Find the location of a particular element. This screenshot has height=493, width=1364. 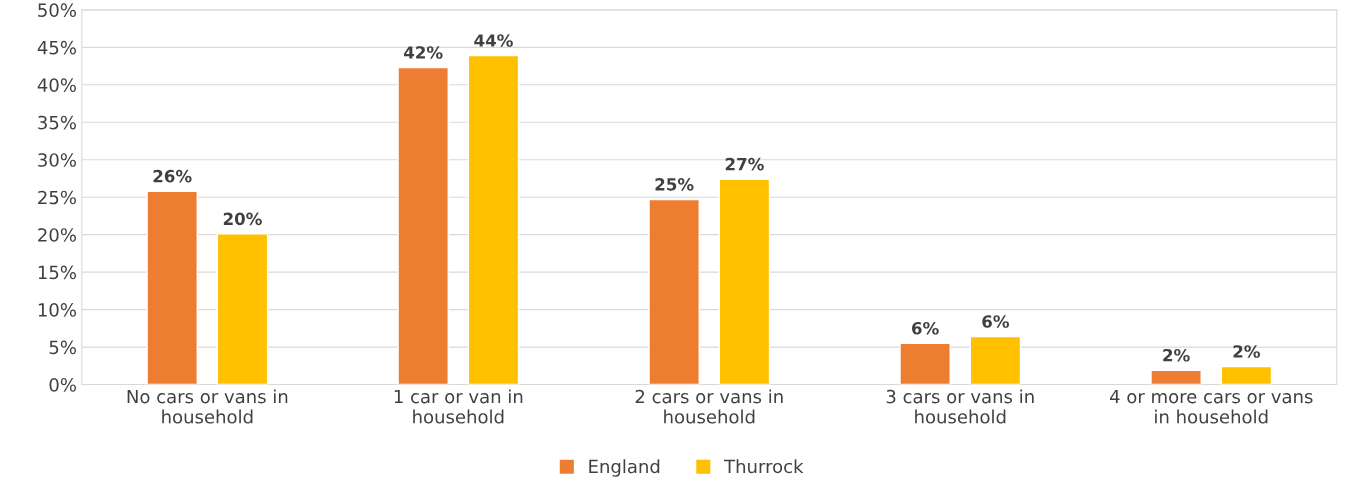

data-label: 27% is located at coordinates (744, 164).